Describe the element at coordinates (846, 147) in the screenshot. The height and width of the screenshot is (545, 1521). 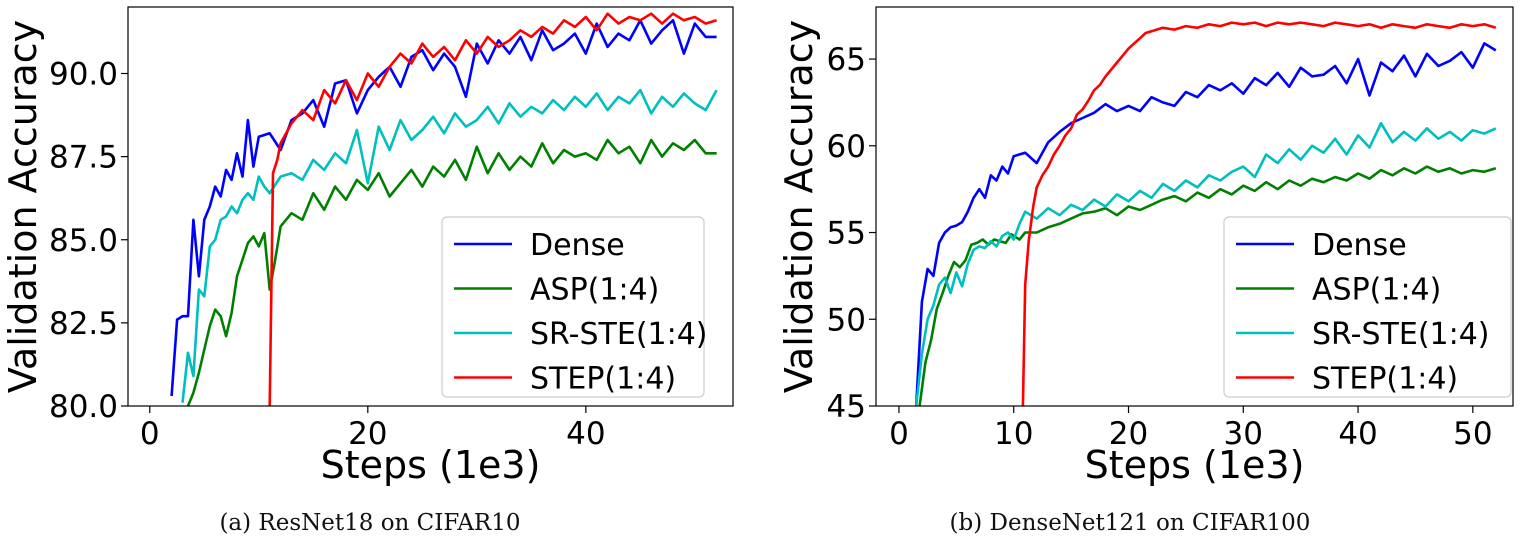
I see `y-tick-label: 60` at that location.